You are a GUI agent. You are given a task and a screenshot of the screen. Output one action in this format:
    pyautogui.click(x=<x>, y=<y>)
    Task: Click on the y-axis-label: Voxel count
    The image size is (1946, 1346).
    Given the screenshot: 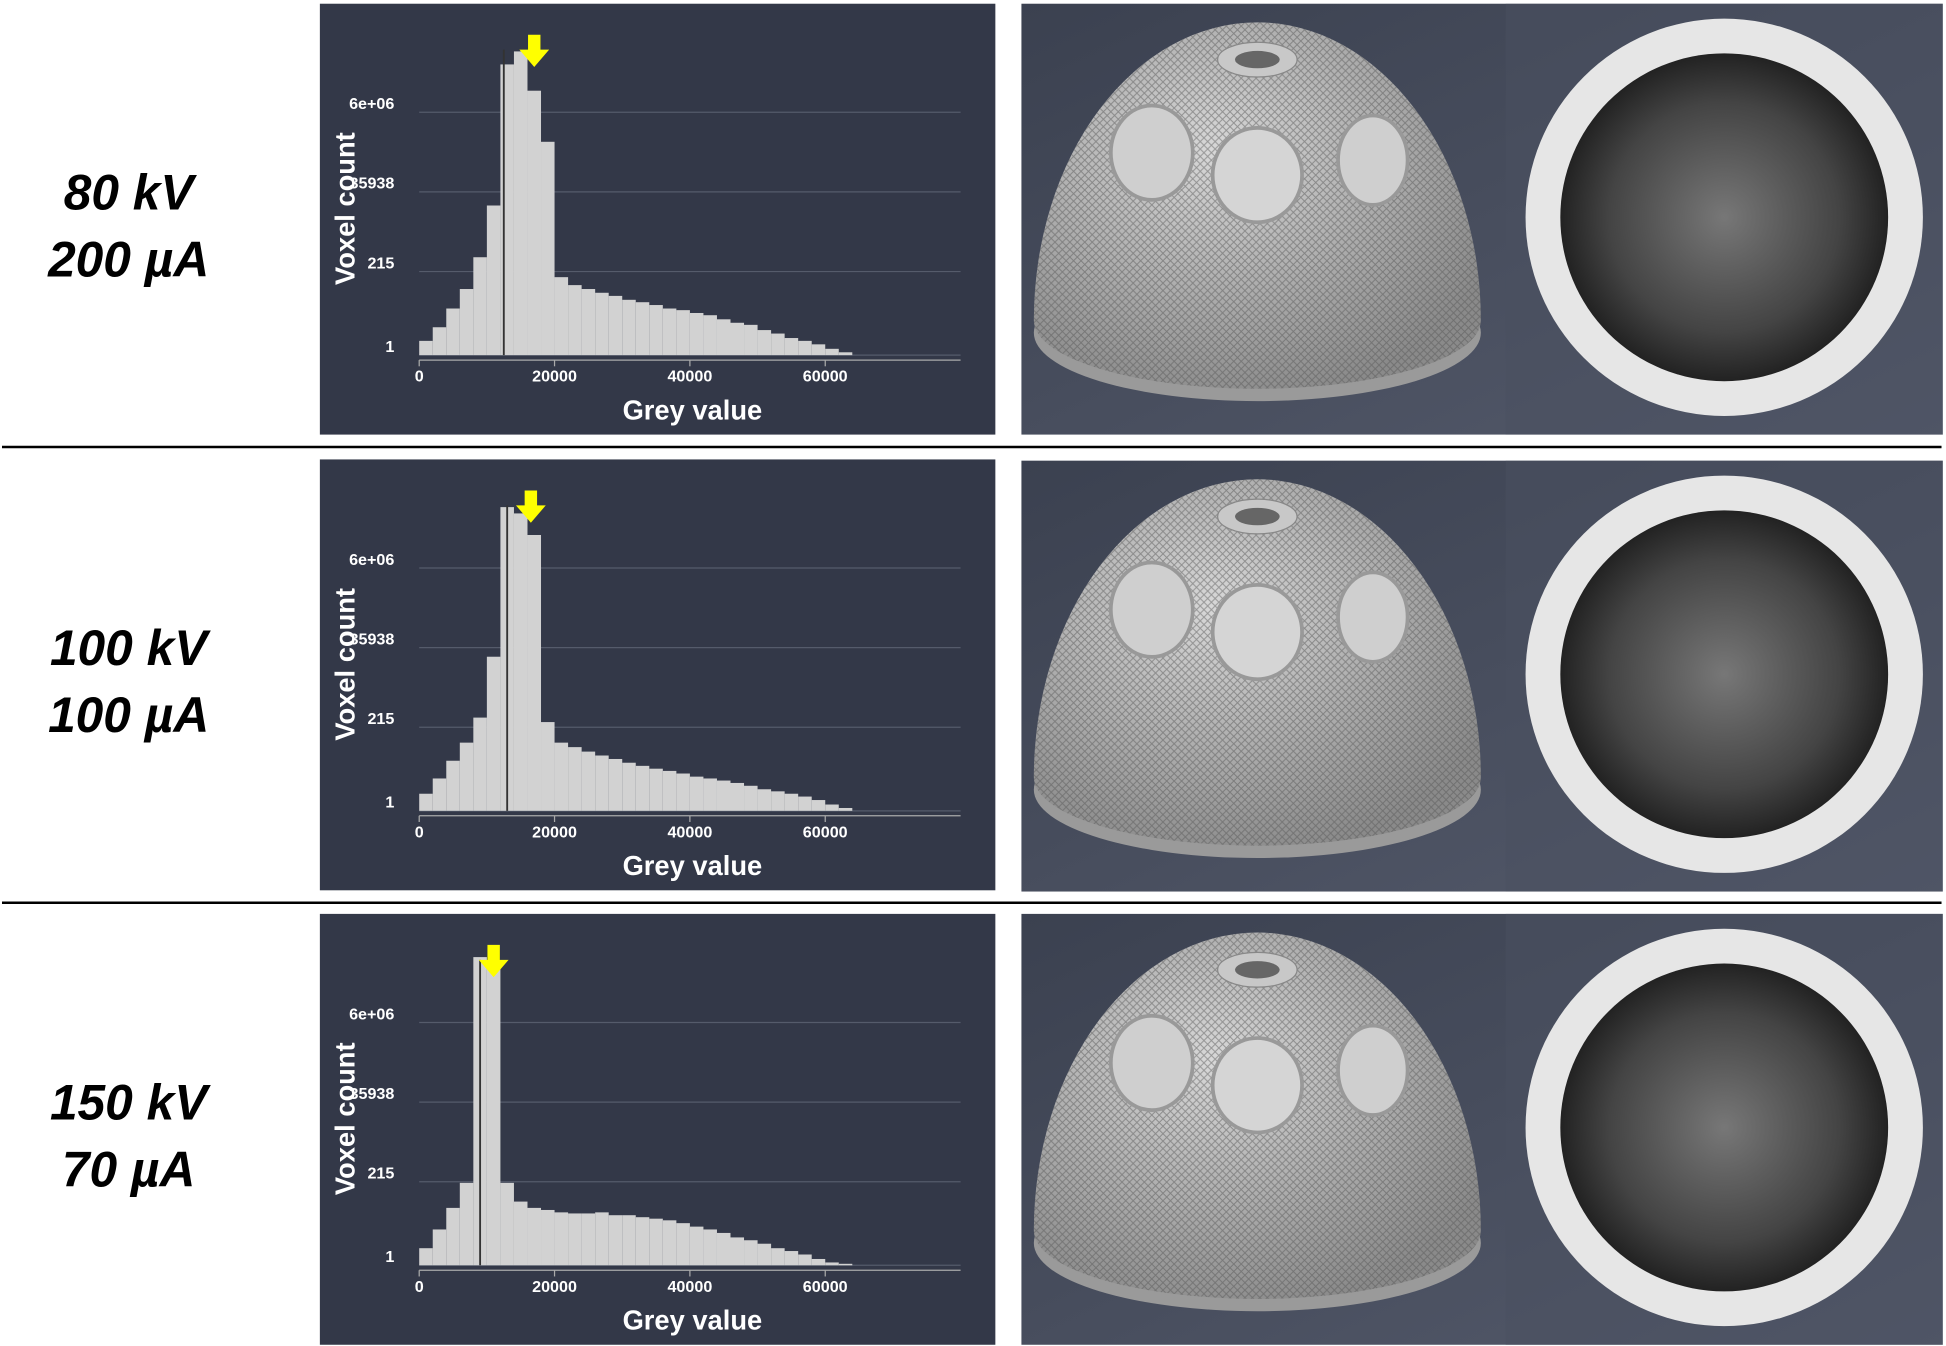 What is the action you would take?
    pyautogui.click(x=344, y=208)
    